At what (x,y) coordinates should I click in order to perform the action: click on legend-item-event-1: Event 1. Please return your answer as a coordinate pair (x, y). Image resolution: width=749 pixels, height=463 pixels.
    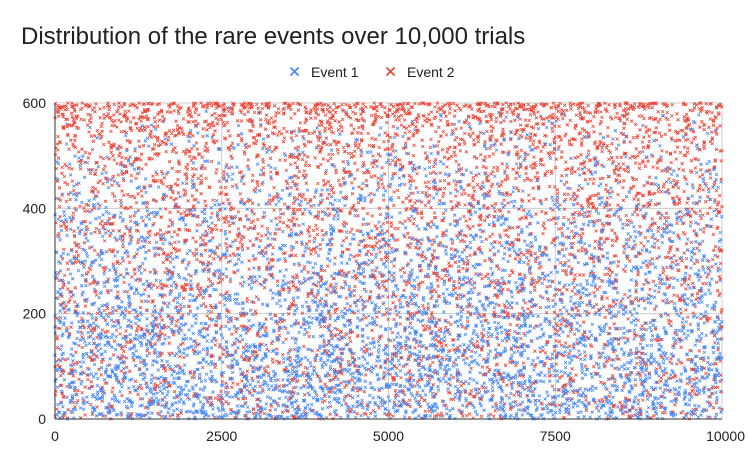
    Looking at the image, I should click on (324, 72).